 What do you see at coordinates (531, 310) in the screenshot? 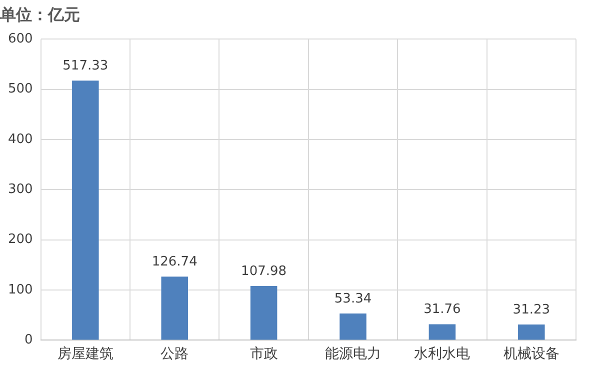
I see `data-label: 31.23` at bounding box center [531, 310].